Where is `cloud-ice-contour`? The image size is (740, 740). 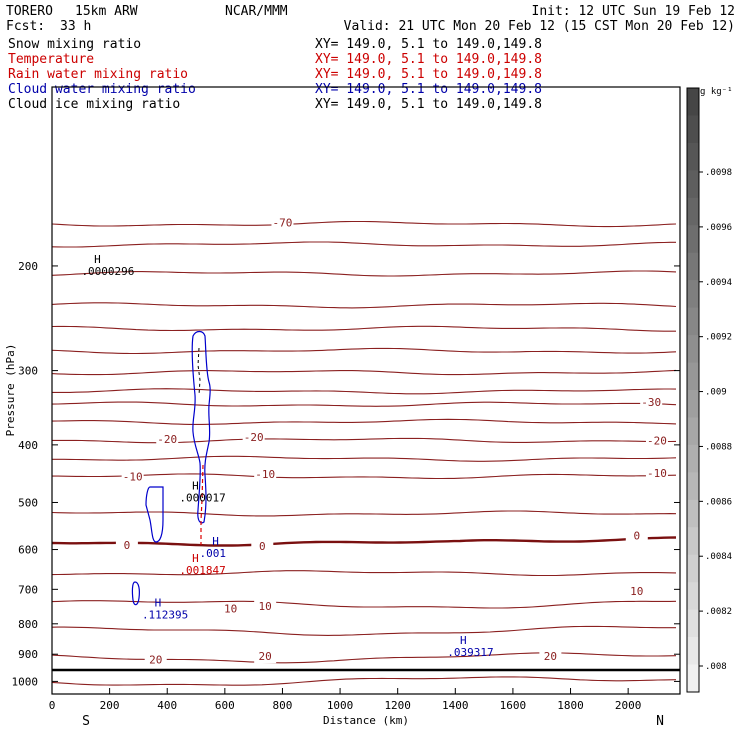 cloud-ice-contour is located at coordinates (199, 371).